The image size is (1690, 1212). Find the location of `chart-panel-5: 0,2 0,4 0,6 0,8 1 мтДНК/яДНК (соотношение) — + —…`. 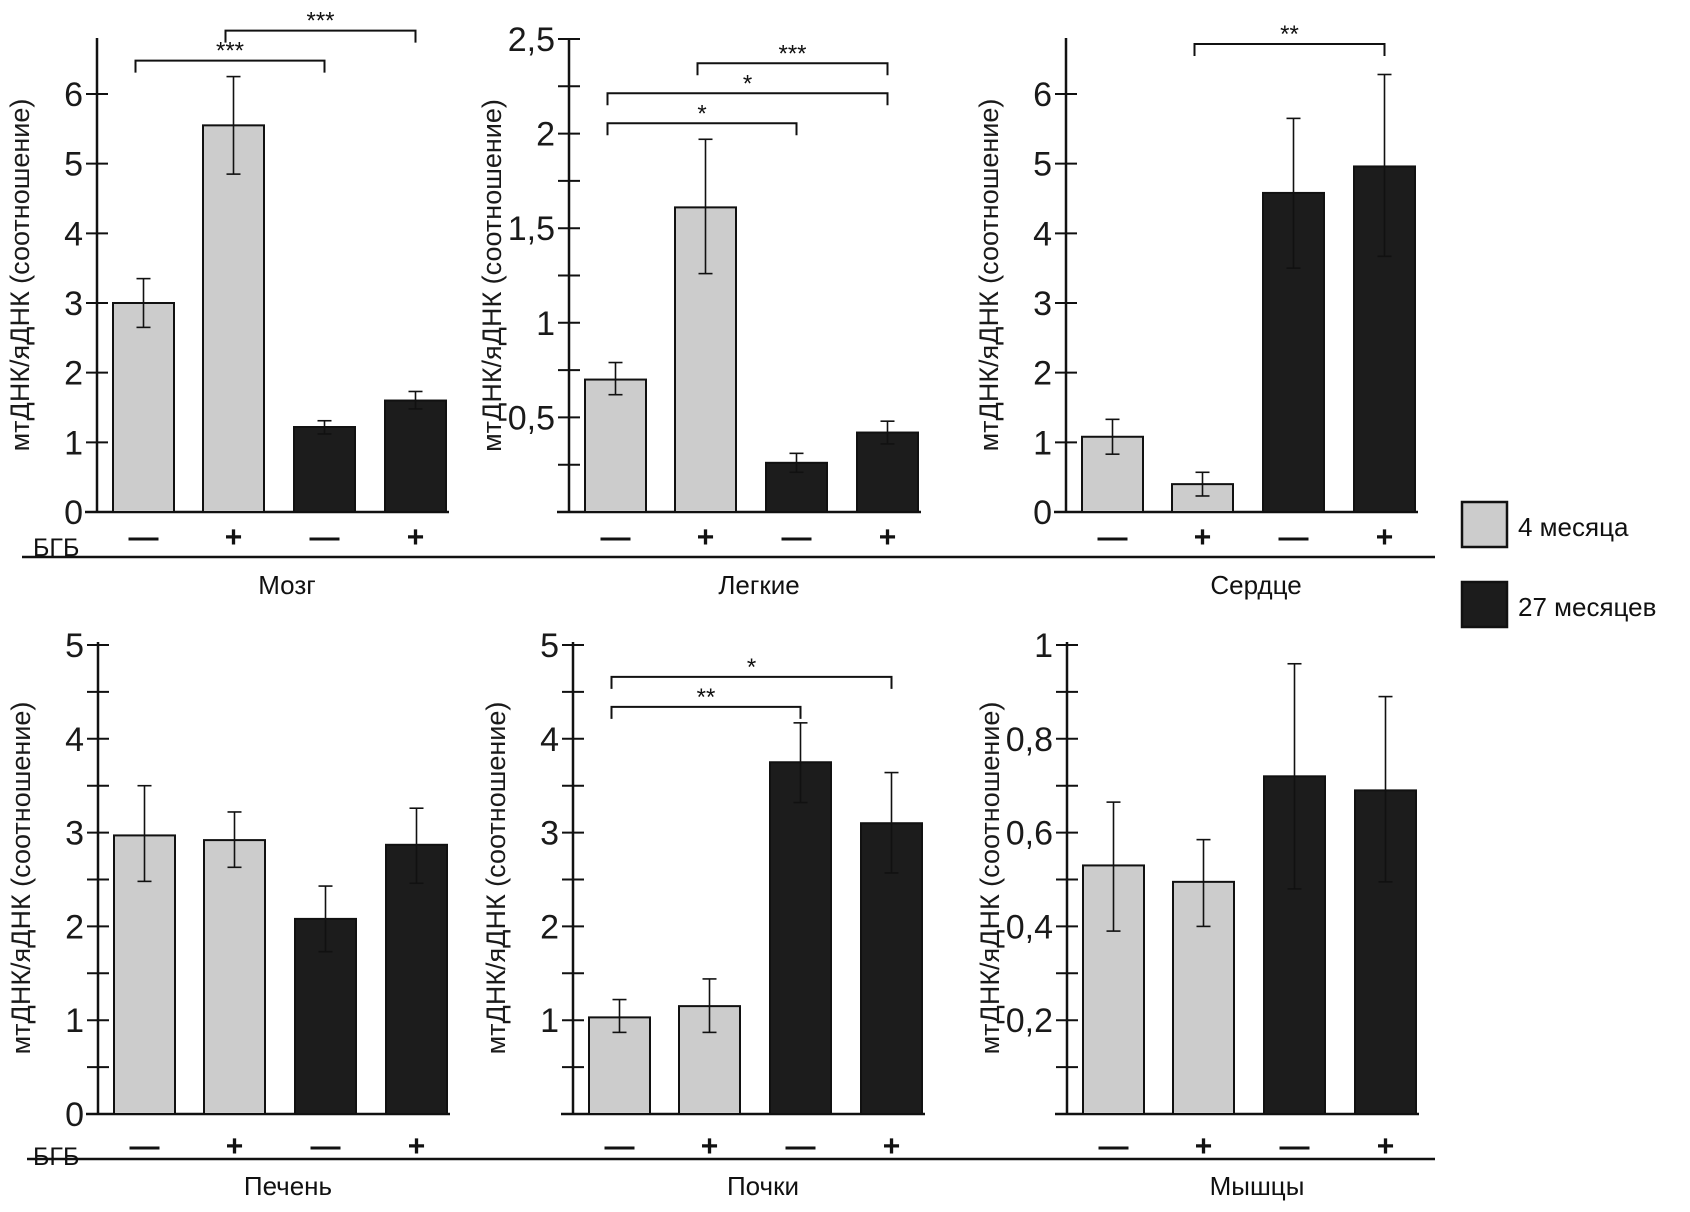

chart-panel-5: 0,2 0,4 0,6 0,8 1 мтДНК/яДНК (соотношение) — + —… is located at coordinates (1197, 914).